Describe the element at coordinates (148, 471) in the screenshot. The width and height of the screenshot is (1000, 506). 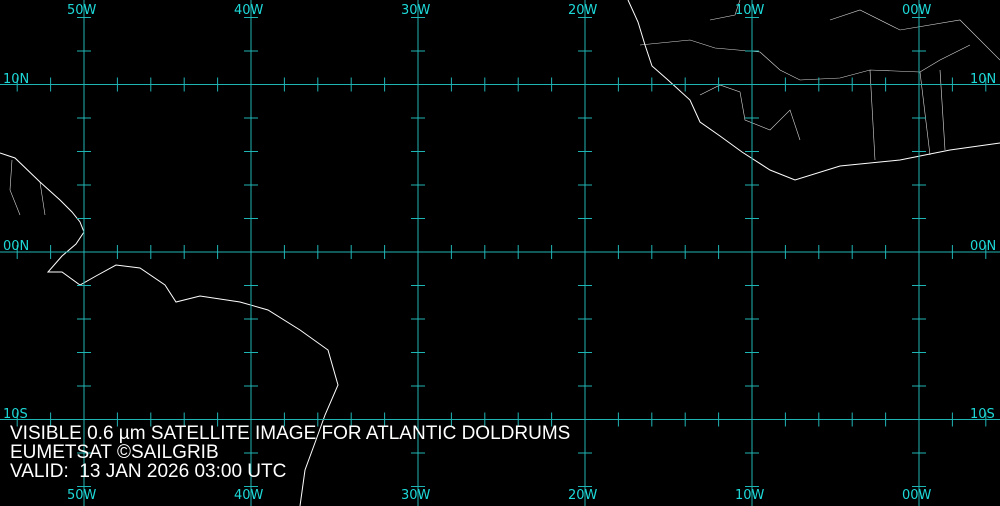
I see `caption-valid-time: VALID: 13 JAN 2026 03:00 UTC` at that location.